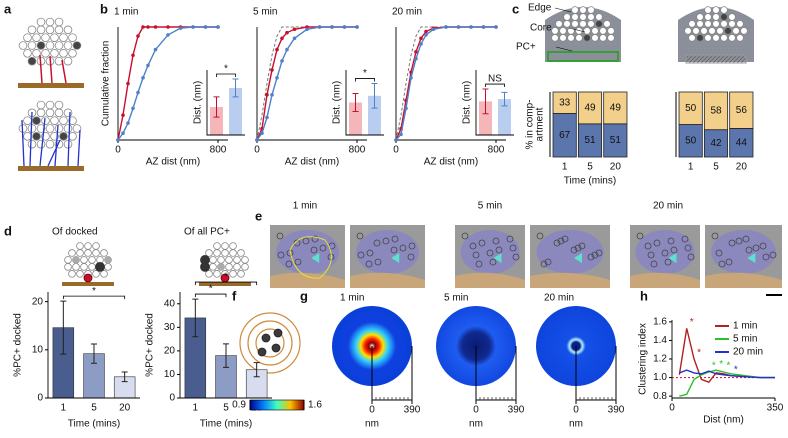 The height and width of the screenshot is (438, 788). What do you see at coordinates (51, 85) in the screenshot?
I see `active-zone` at bounding box center [51, 85].